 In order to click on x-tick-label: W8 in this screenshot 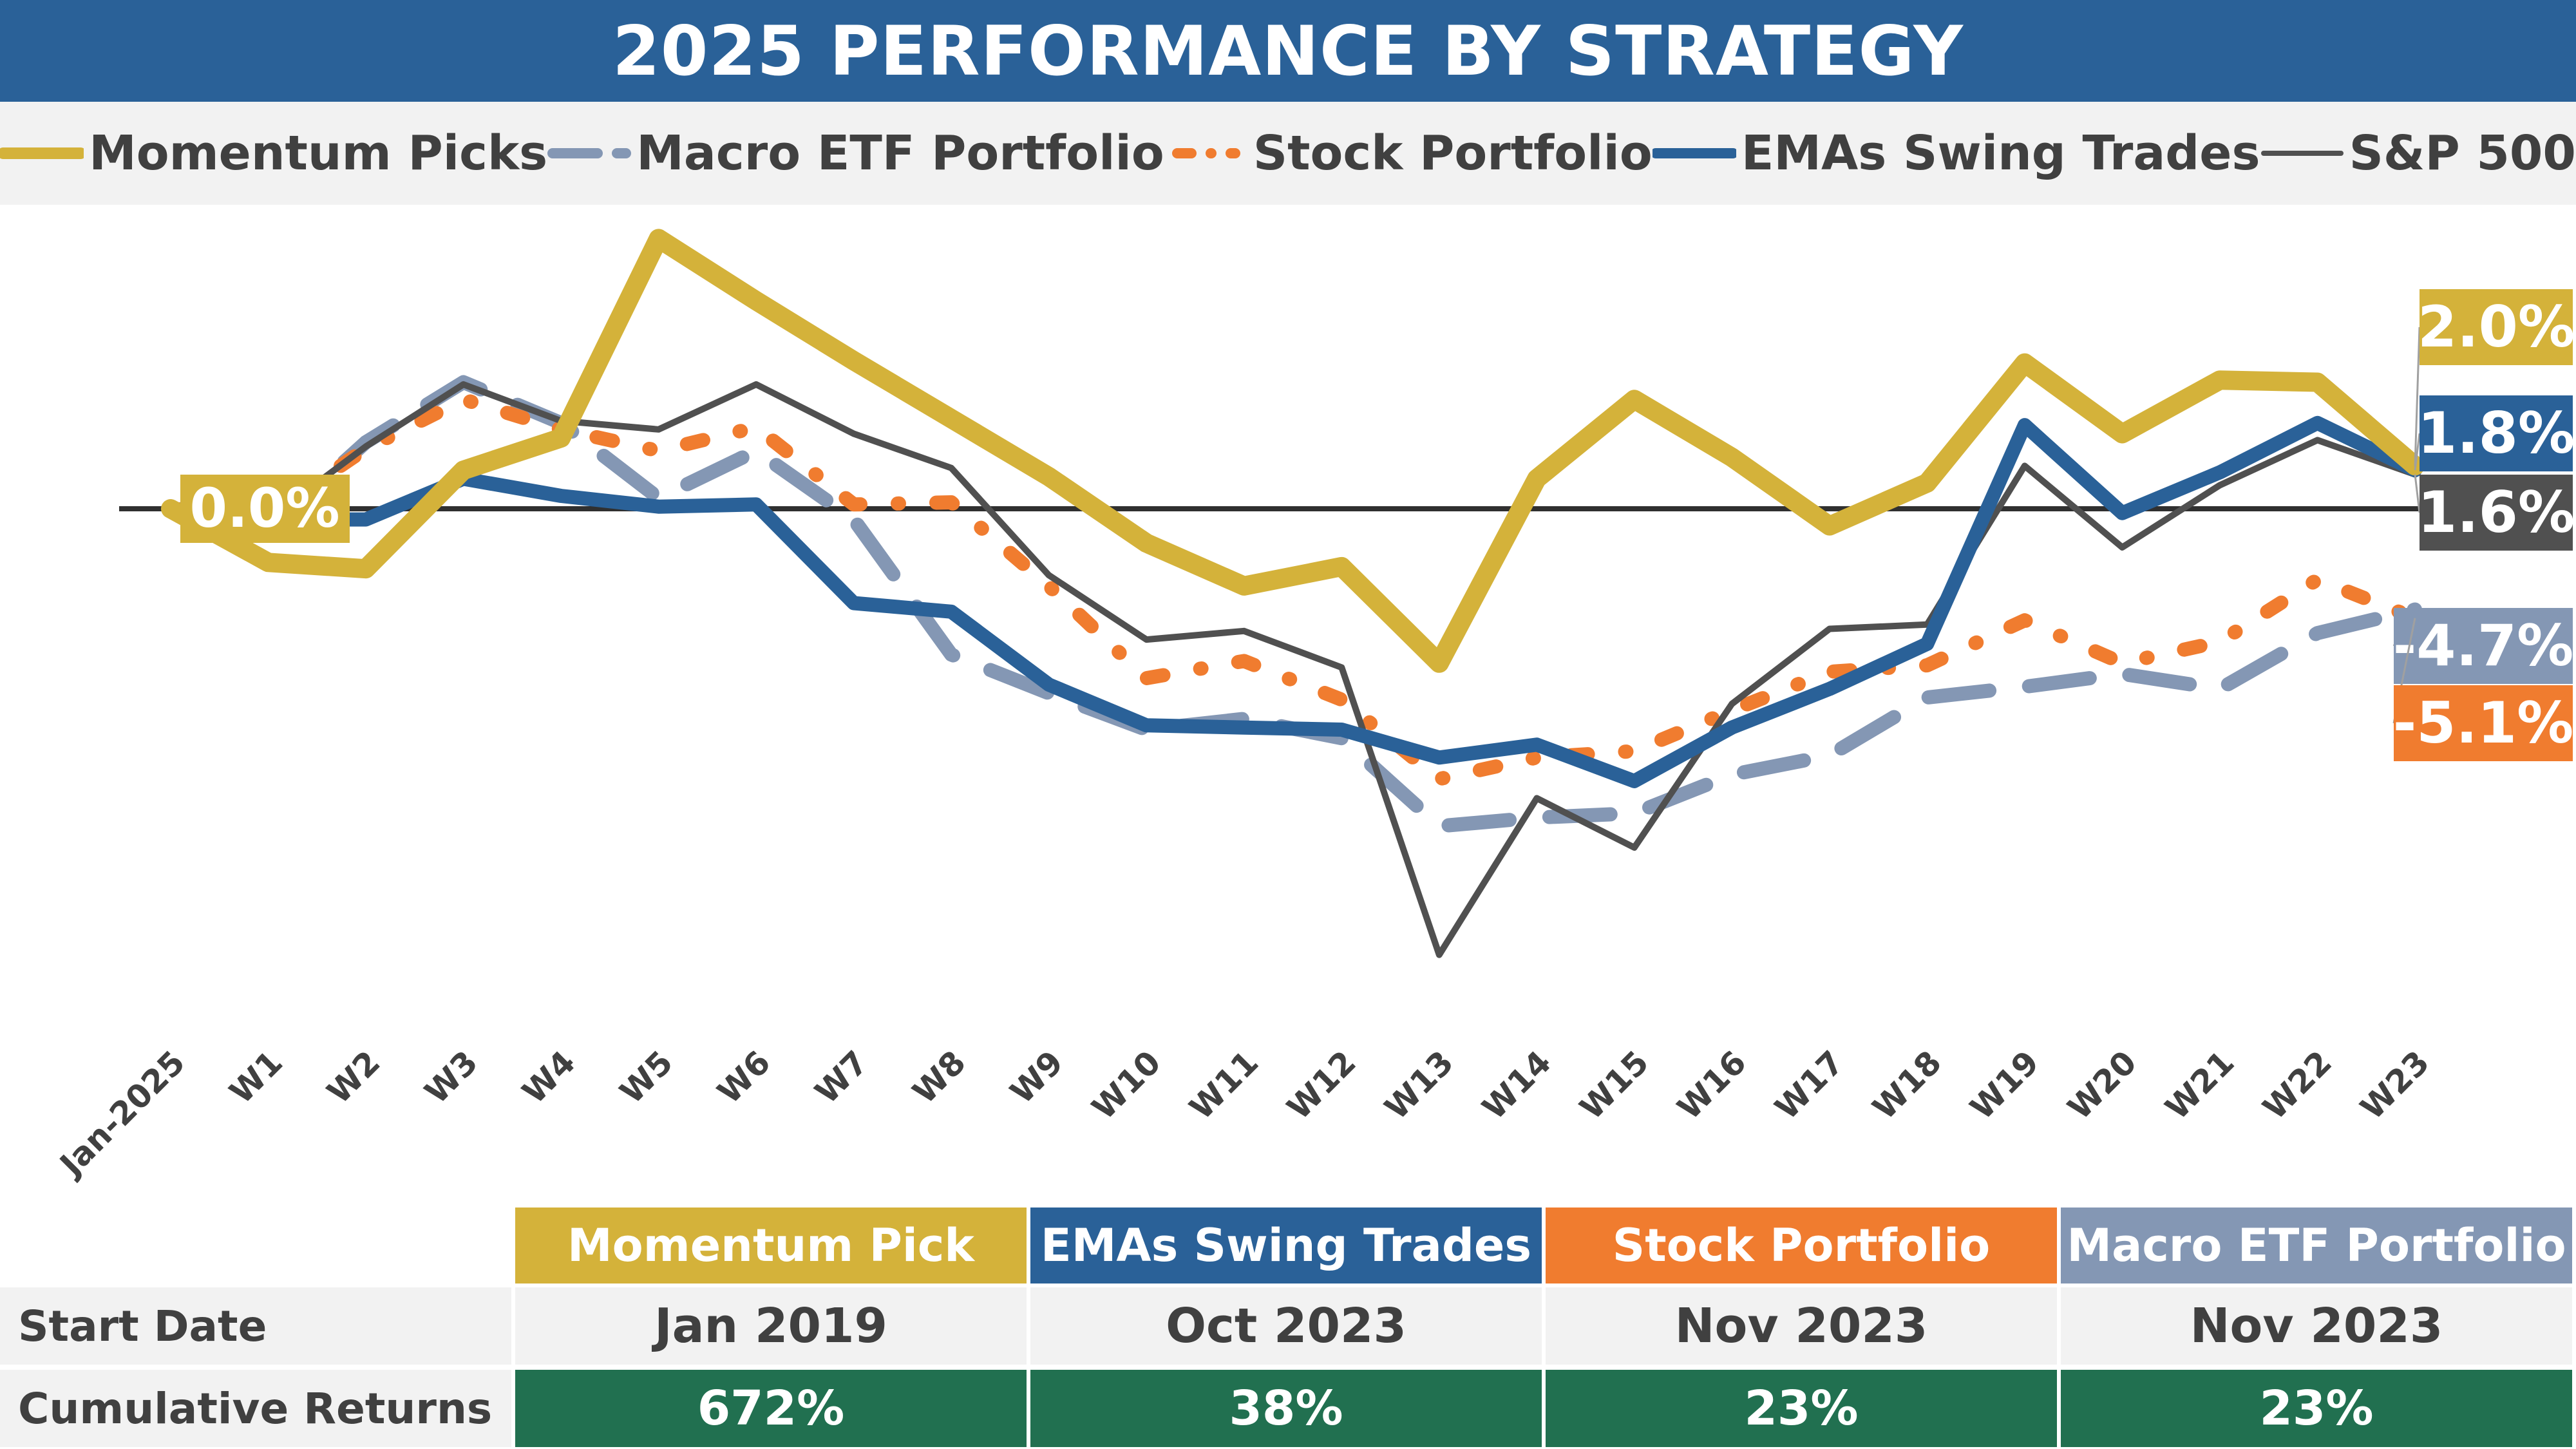, I will do `click(939, 1077)`.